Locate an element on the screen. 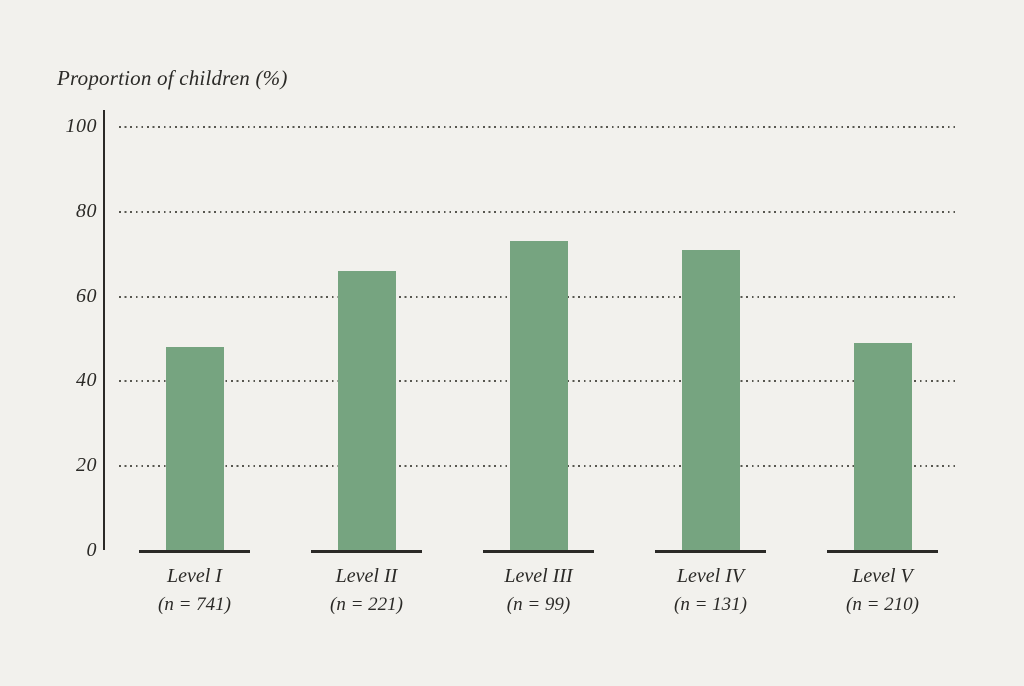 This screenshot has height=686, width=1024. y-tick-label-20: 20 is located at coordinates (86, 465).